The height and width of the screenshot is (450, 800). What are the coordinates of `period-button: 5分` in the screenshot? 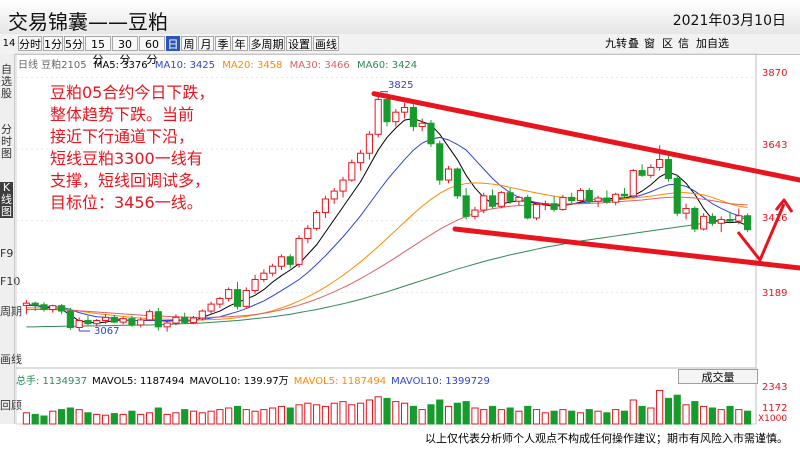 It's located at (74, 43).